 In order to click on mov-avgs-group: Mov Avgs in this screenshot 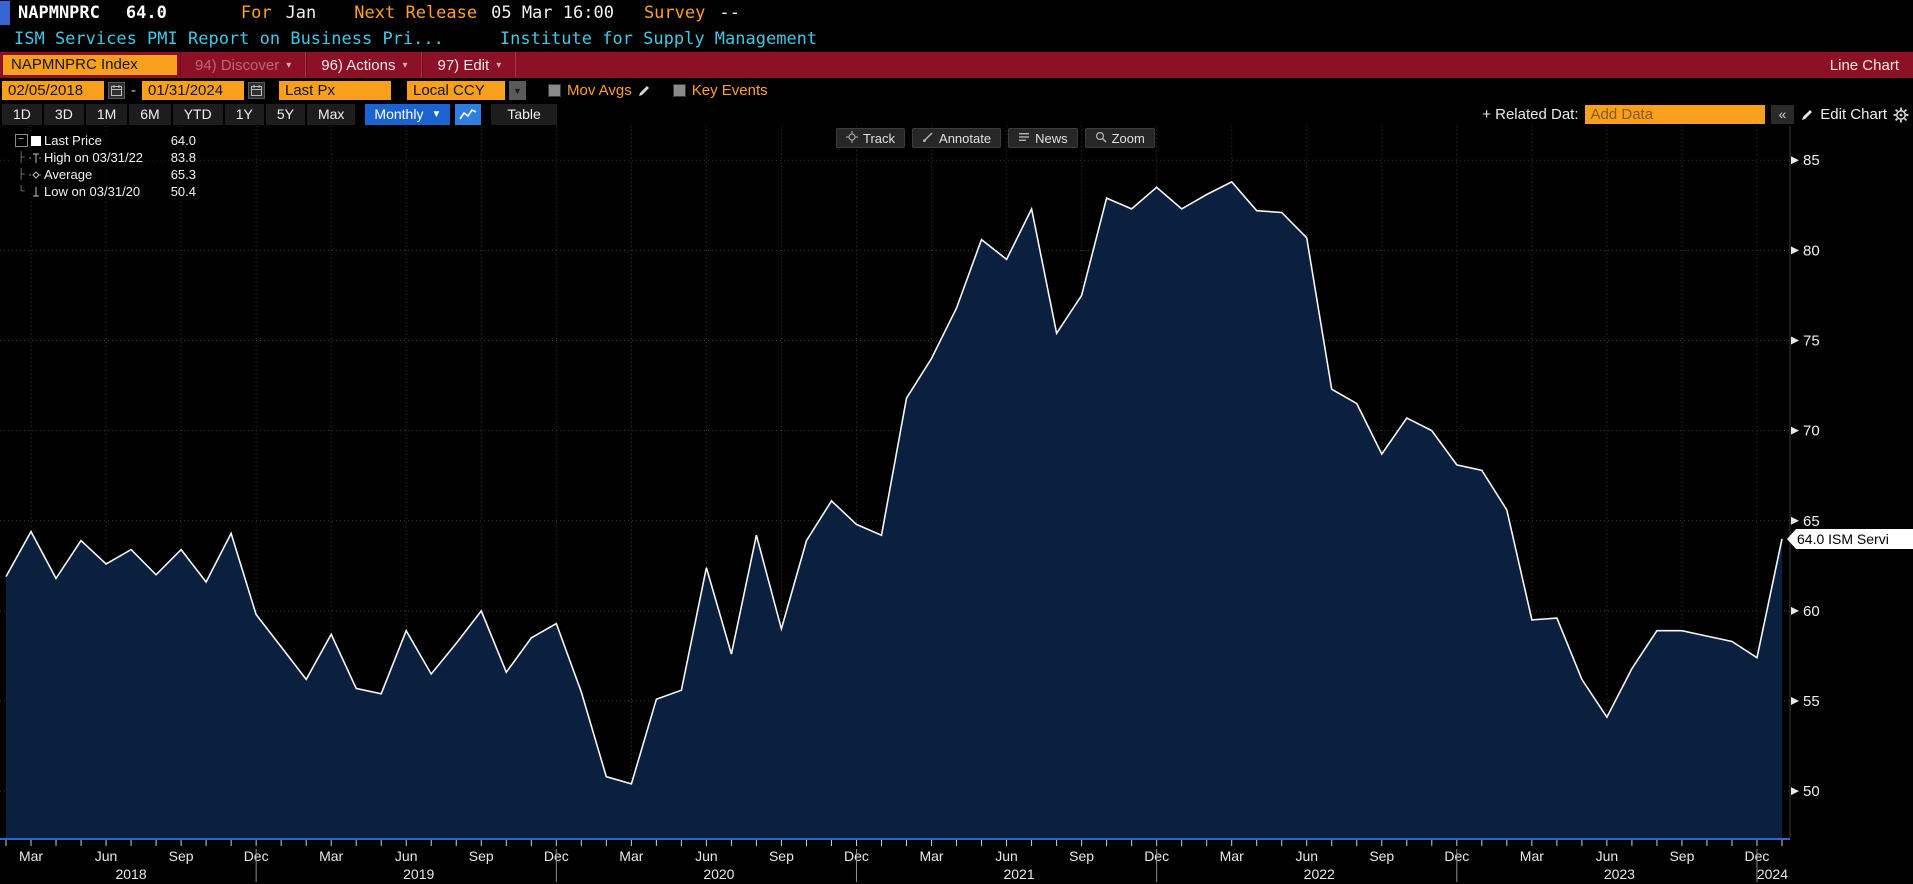, I will do `click(599, 90)`.